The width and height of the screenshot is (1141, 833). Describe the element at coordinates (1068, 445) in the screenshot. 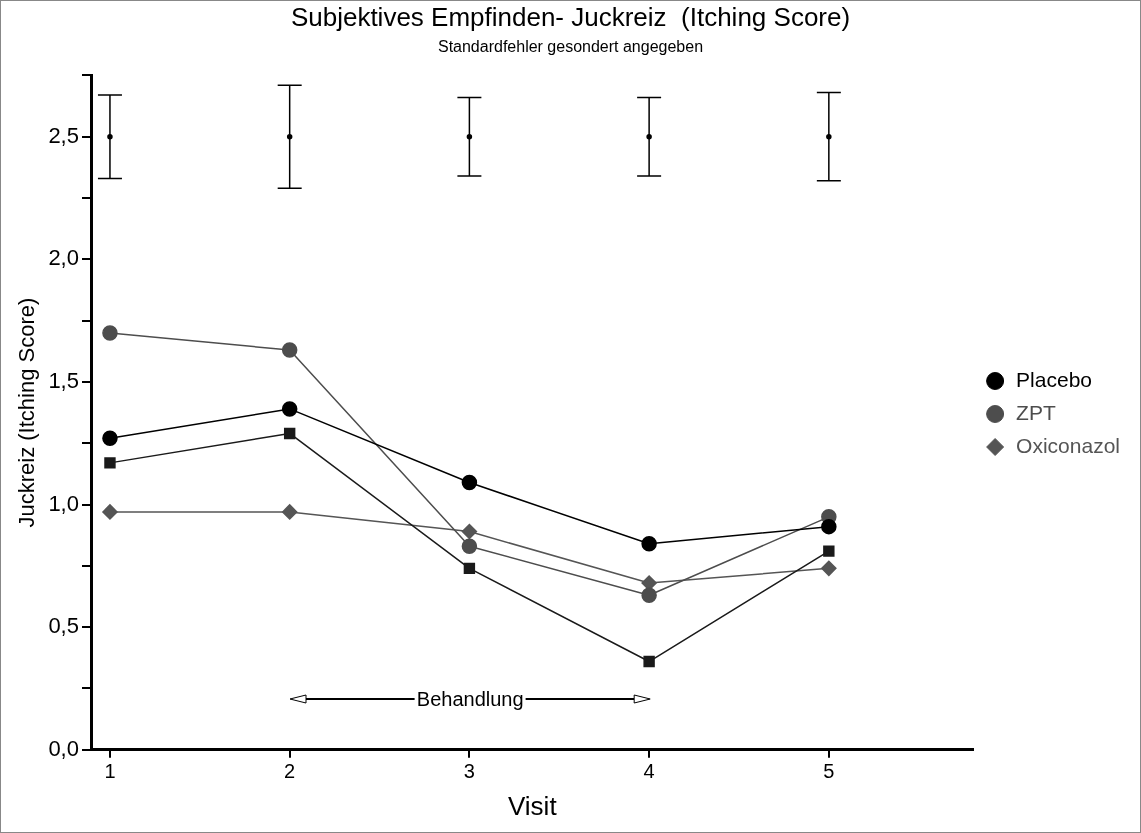

I see `legend-label: Oxiconazol` at that location.